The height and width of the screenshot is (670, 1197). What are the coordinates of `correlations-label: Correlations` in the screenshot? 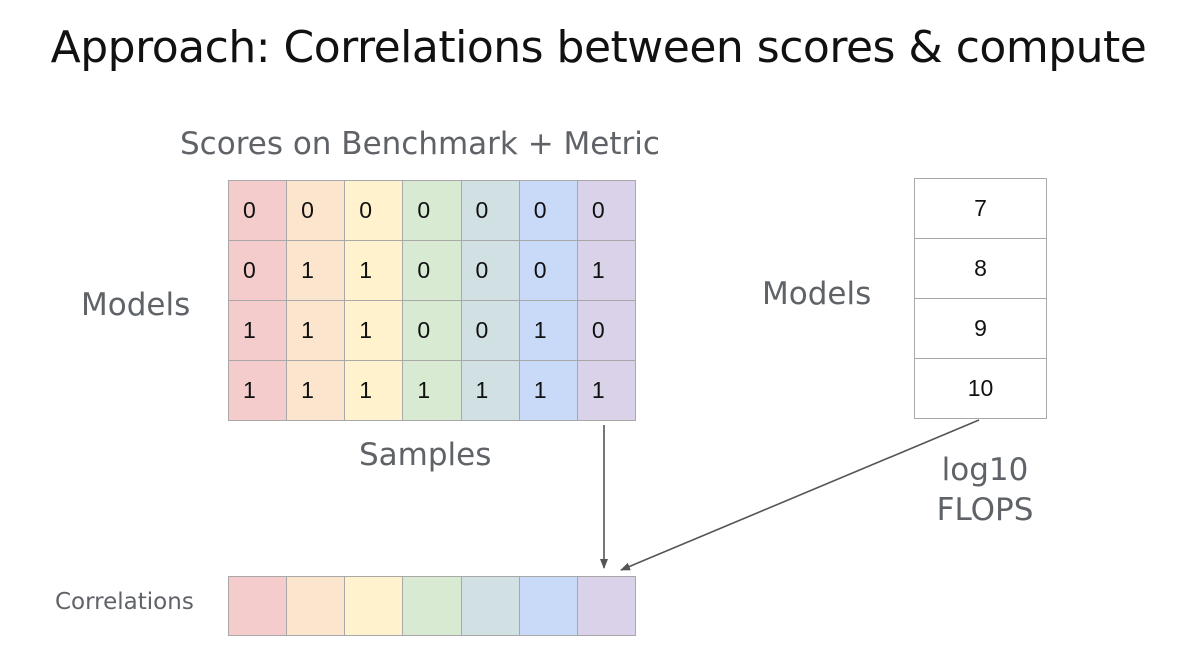 It's located at (124, 602).